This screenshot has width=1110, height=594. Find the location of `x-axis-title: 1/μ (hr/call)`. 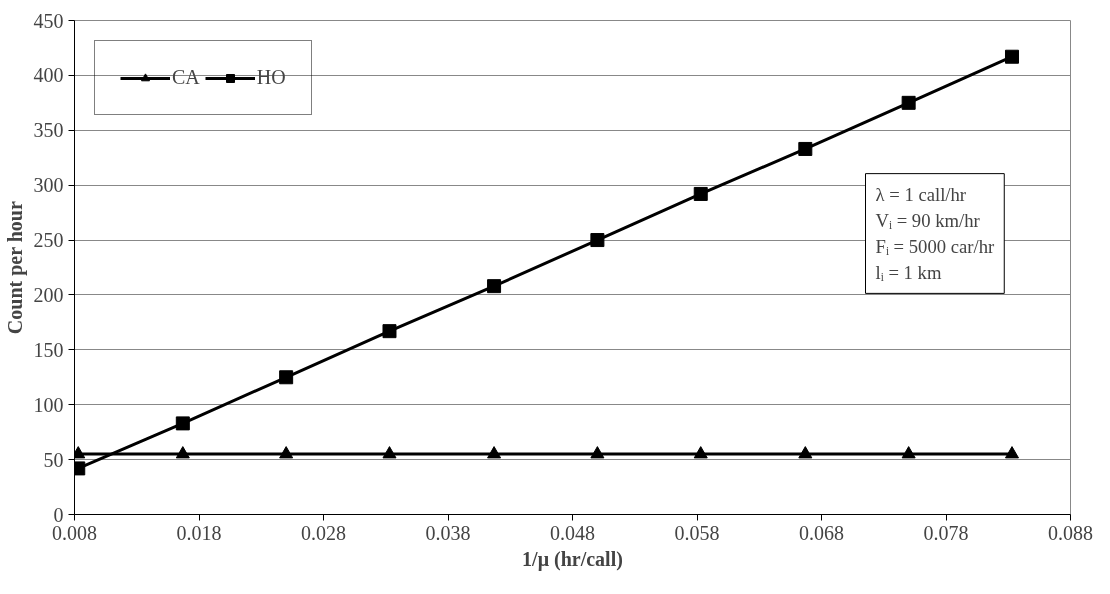

x-axis-title: 1/μ (hr/call) is located at coordinates (572, 559).